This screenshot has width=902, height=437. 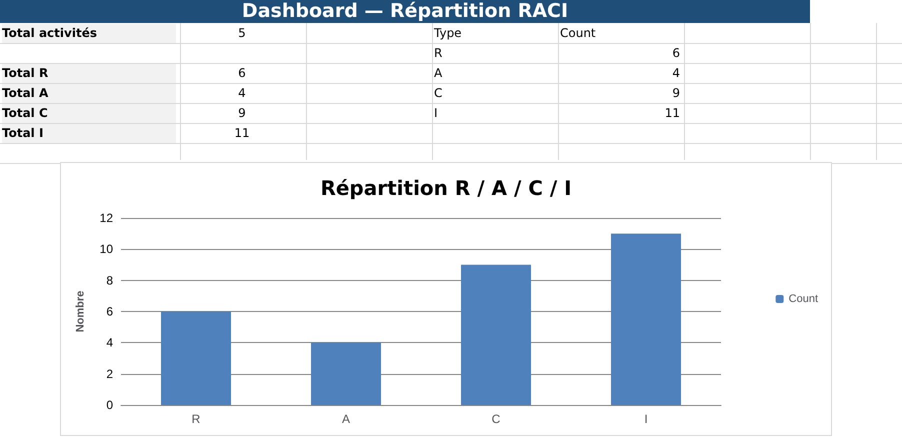 What do you see at coordinates (89, 133) in the screenshot?
I see `text: Total I` at bounding box center [89, 133].